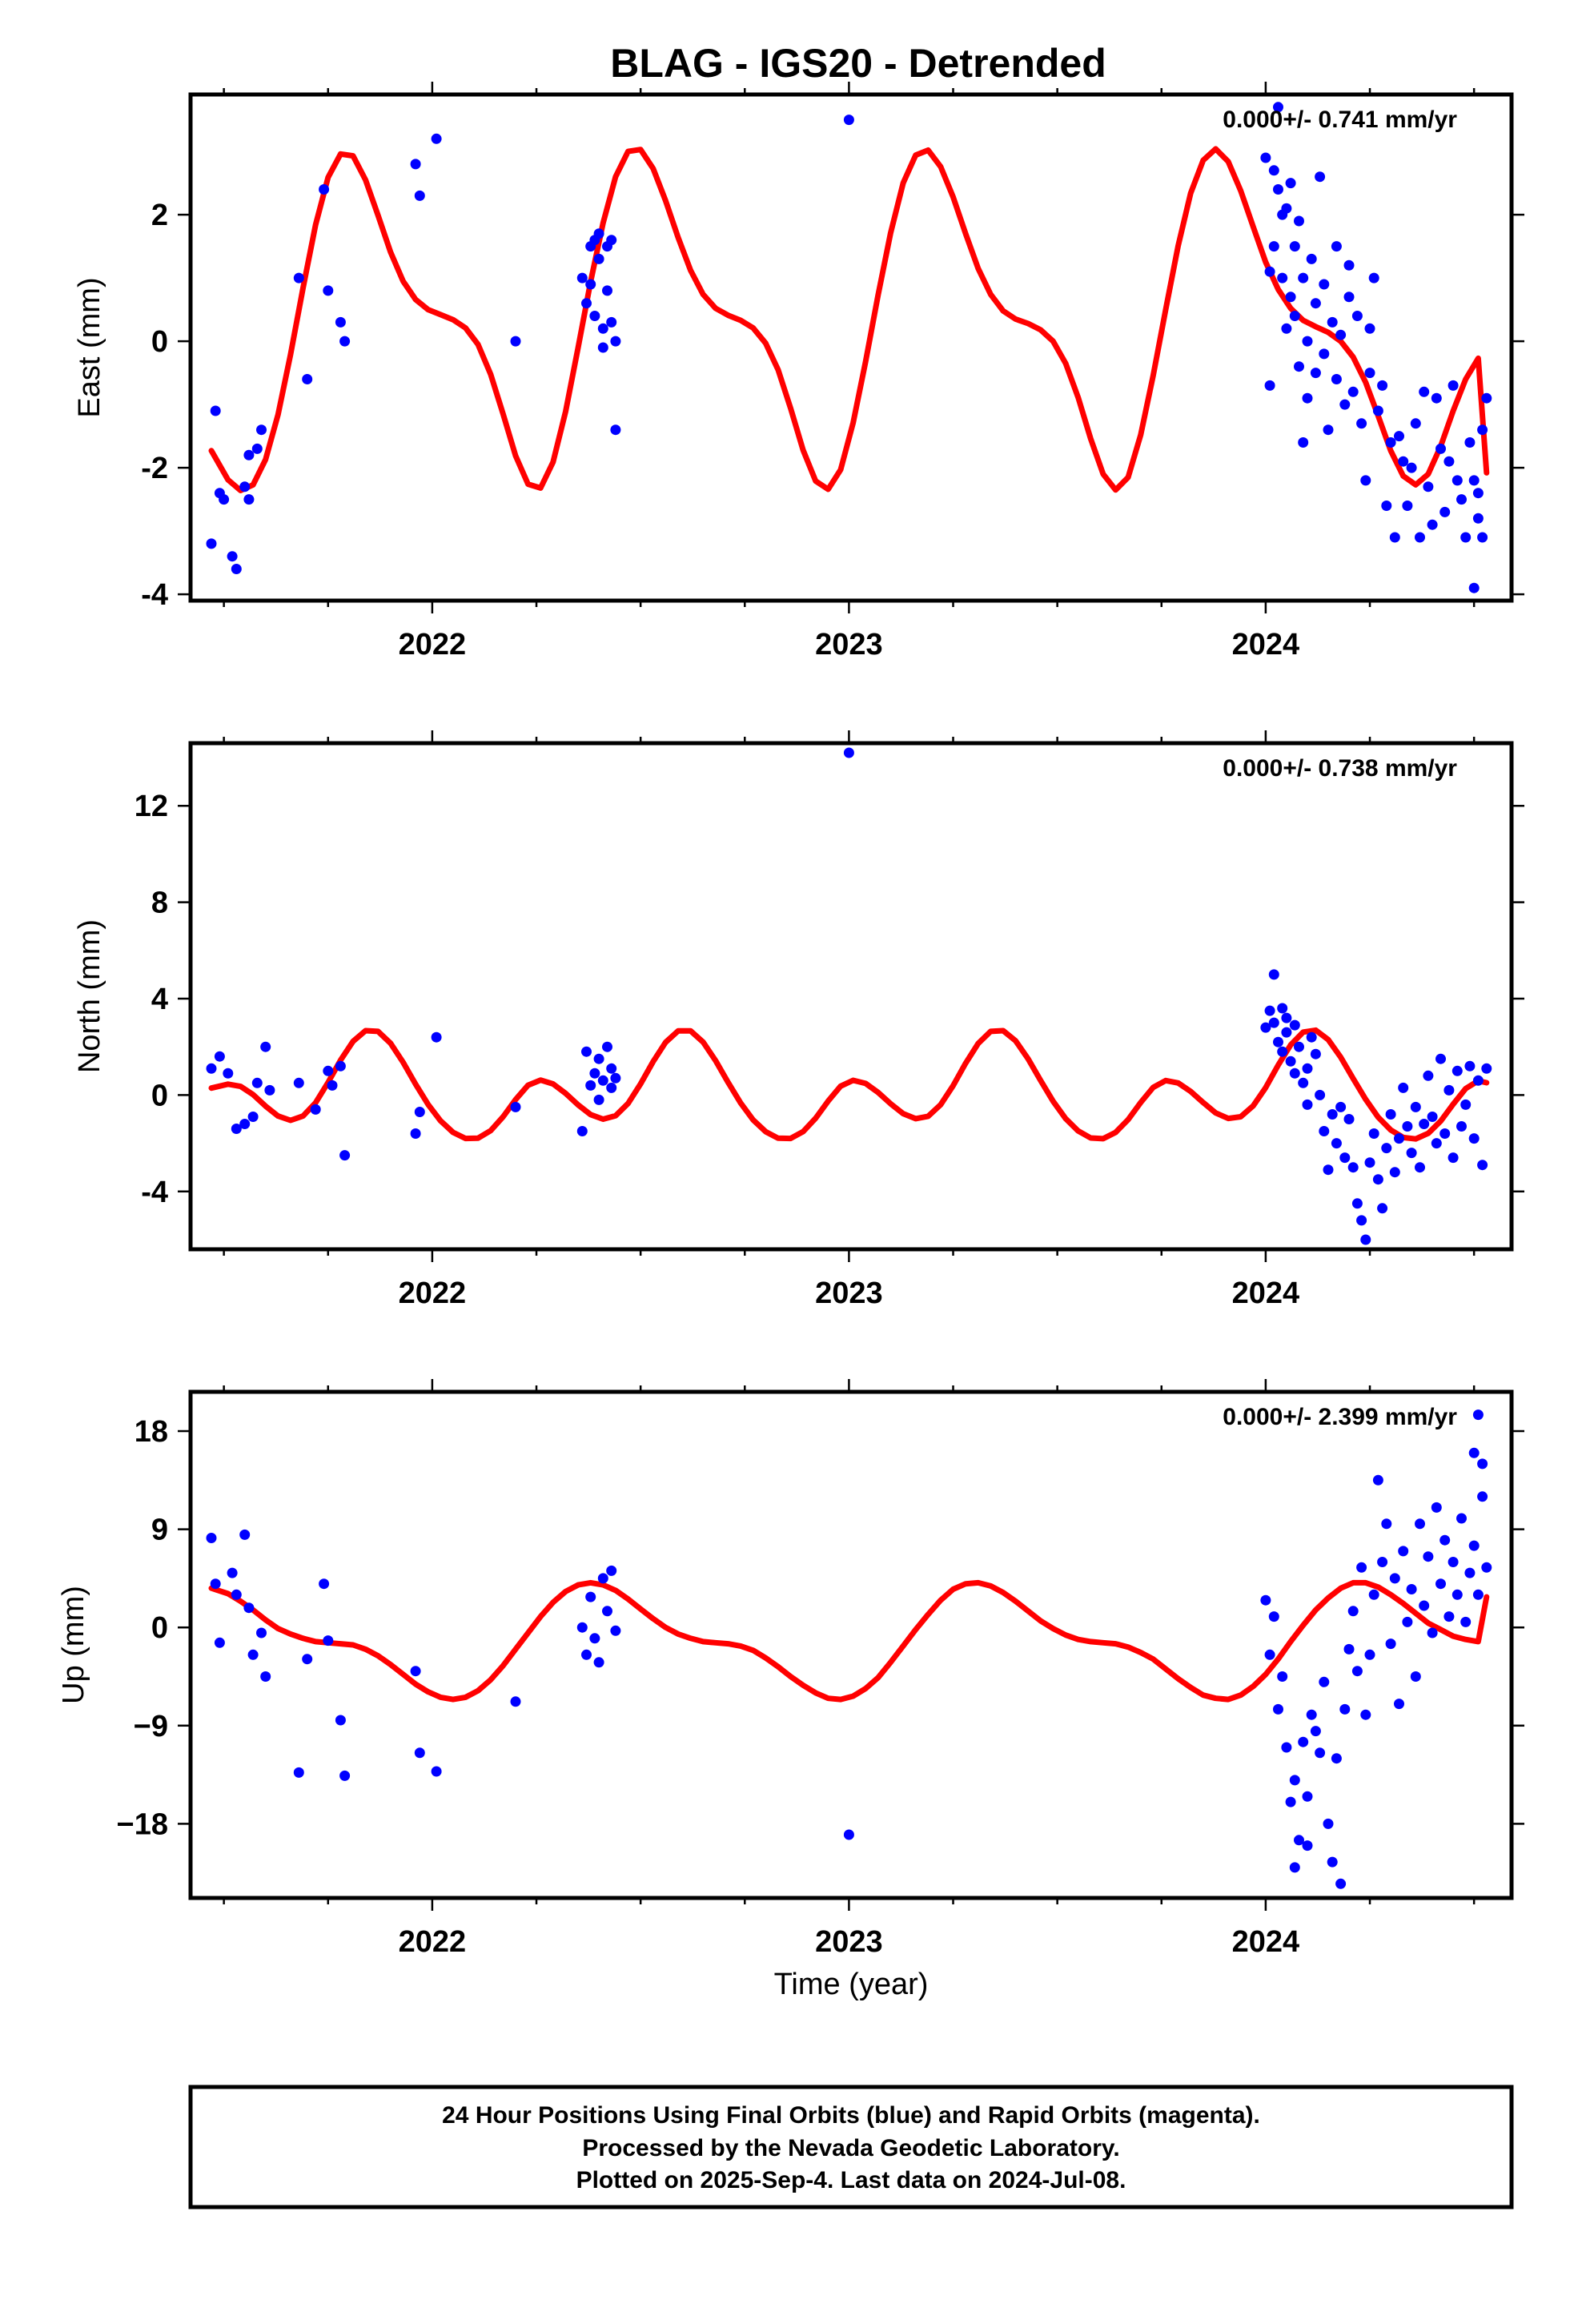 The image size is (1582, 2324). Describe the element at coordinates (1340, 768) in the screenshot. I see `north-rate-label: 0.000+/- 0.738 mm/yr` at that location.